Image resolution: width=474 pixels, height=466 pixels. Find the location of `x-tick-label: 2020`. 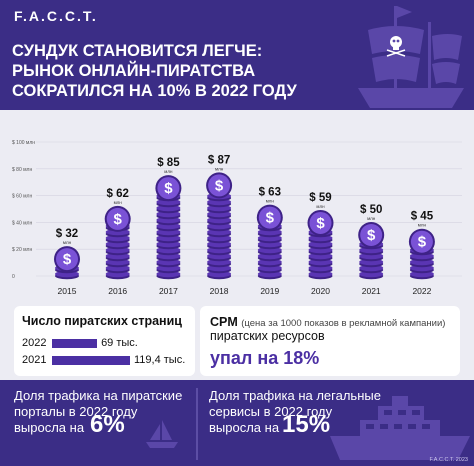

x-tick-label: 2020 is located at coordinates (320, 291).